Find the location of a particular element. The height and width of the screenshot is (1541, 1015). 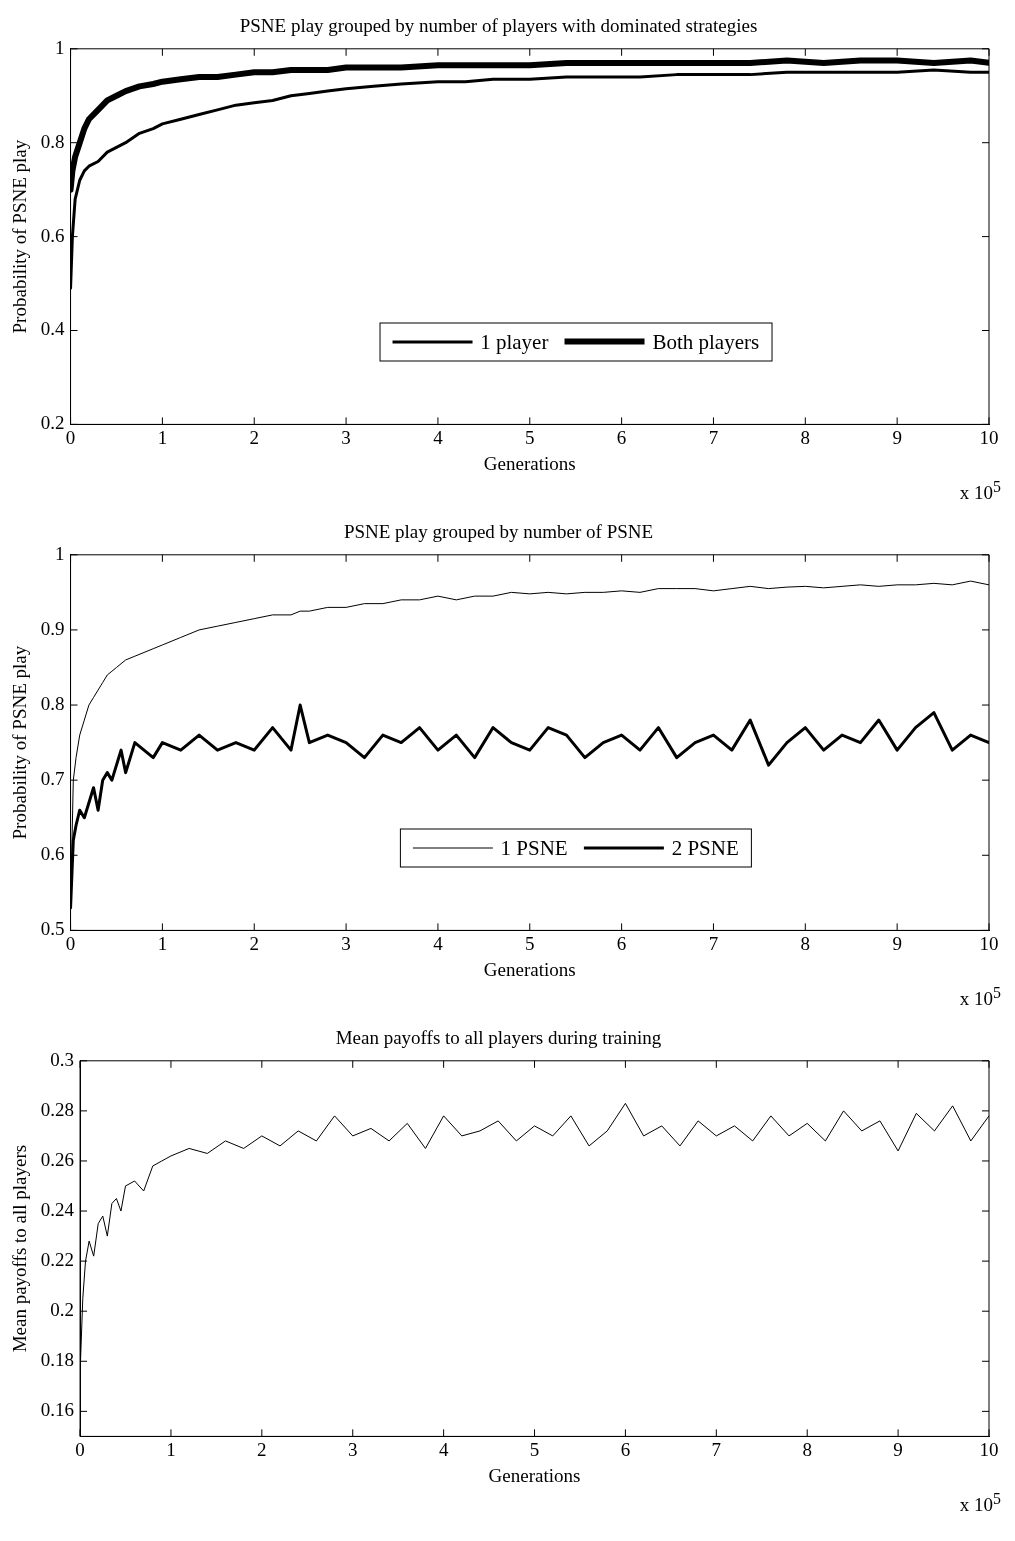

y-tick-label: 0.26 is located at coordinates (57, 1159).